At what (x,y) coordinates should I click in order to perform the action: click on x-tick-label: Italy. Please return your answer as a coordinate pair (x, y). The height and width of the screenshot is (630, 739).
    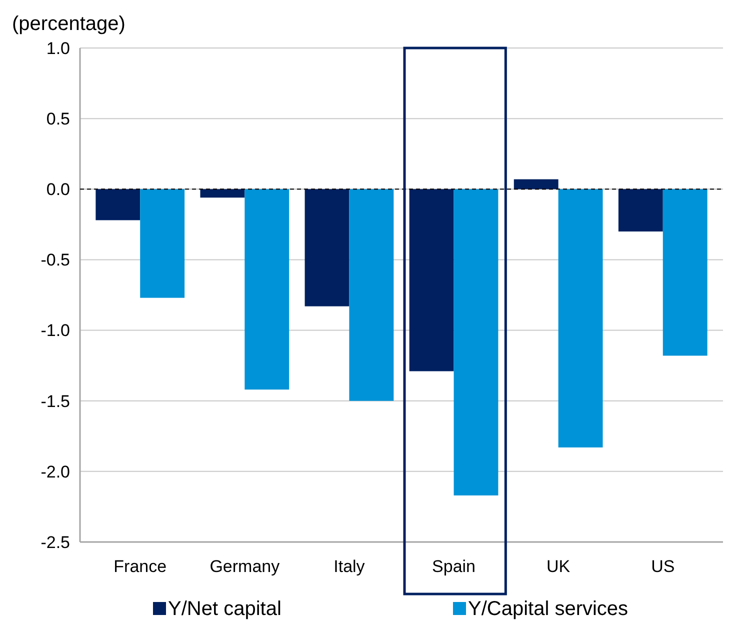
    Looking at the image, I should click on (350, 566).